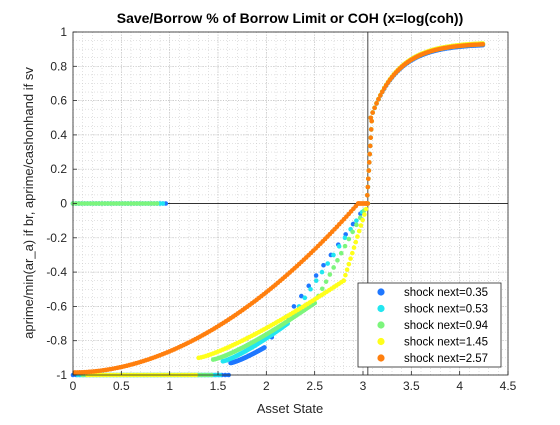 This screenshot has width=560, height=425. I want to click on y-tick-label: 0.4, so click(58, 135).